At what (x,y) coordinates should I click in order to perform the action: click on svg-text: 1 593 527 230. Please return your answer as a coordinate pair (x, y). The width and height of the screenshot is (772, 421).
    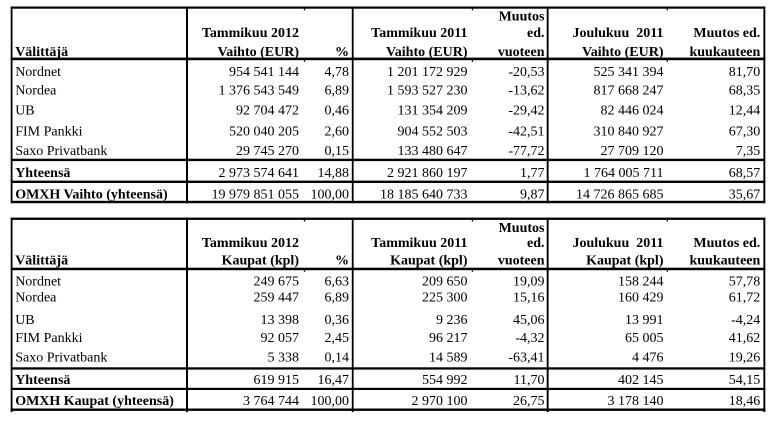
    Looking at the image, I should click on (427, 91).